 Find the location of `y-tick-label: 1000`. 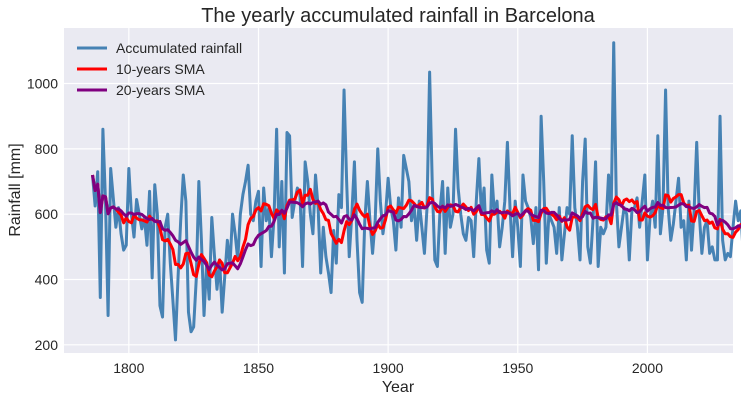

y-tick-label: 1000 is located at coordinates (42, 84).